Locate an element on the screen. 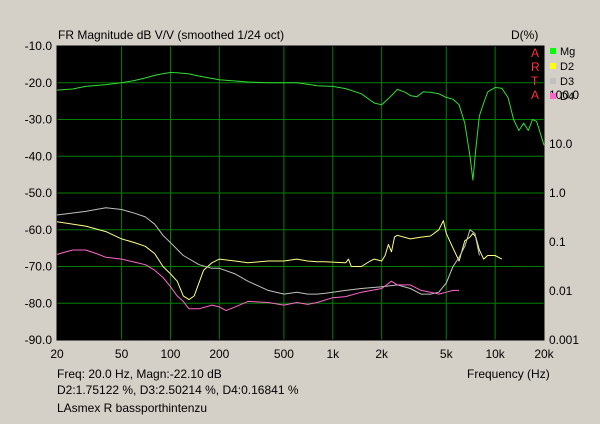 The height and width of the screenshot is (424, 600). legend-swatch-d4 is located at coordinates (553, 96).